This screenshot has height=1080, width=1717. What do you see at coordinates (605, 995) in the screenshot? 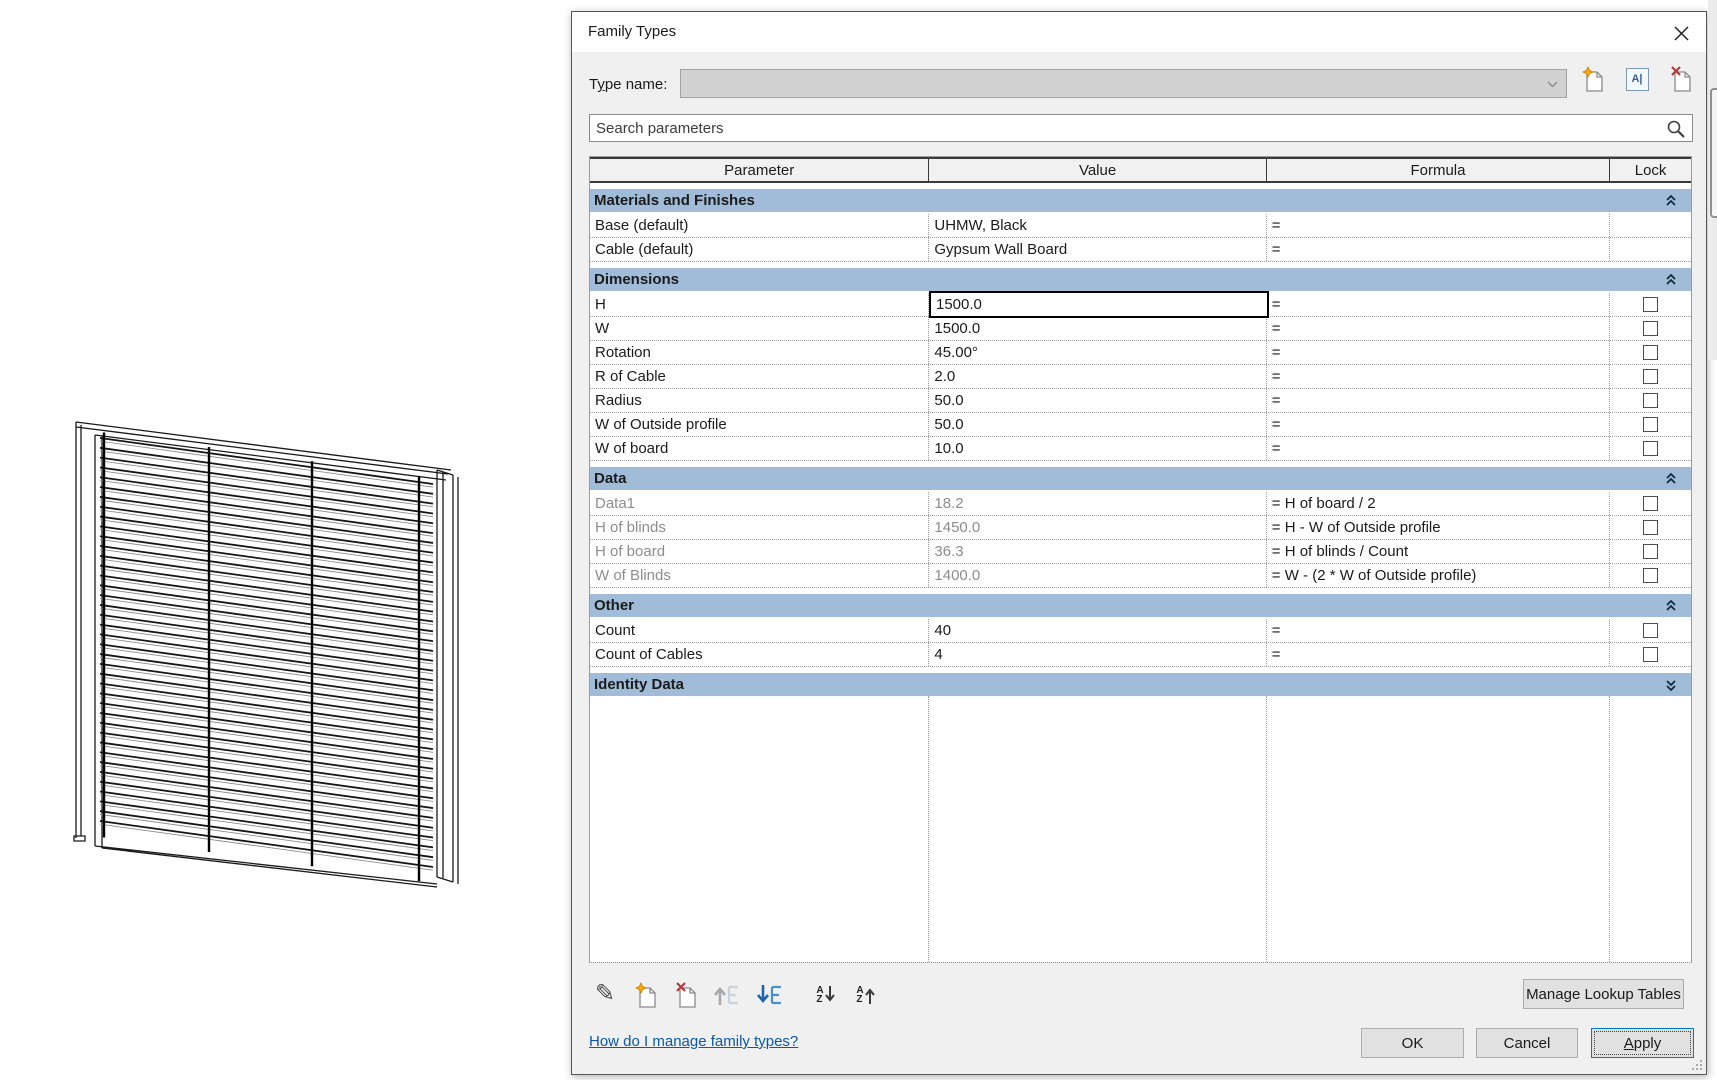
I see `edit-parameter-button: ✎` at bounding box center [605, 995].